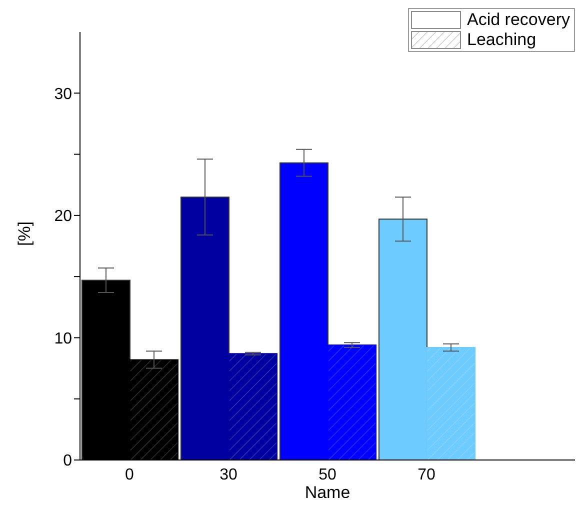 The width and height of the screenshot is (577, 508). I want to click on x-tick-label: 30, so click(229, 475).